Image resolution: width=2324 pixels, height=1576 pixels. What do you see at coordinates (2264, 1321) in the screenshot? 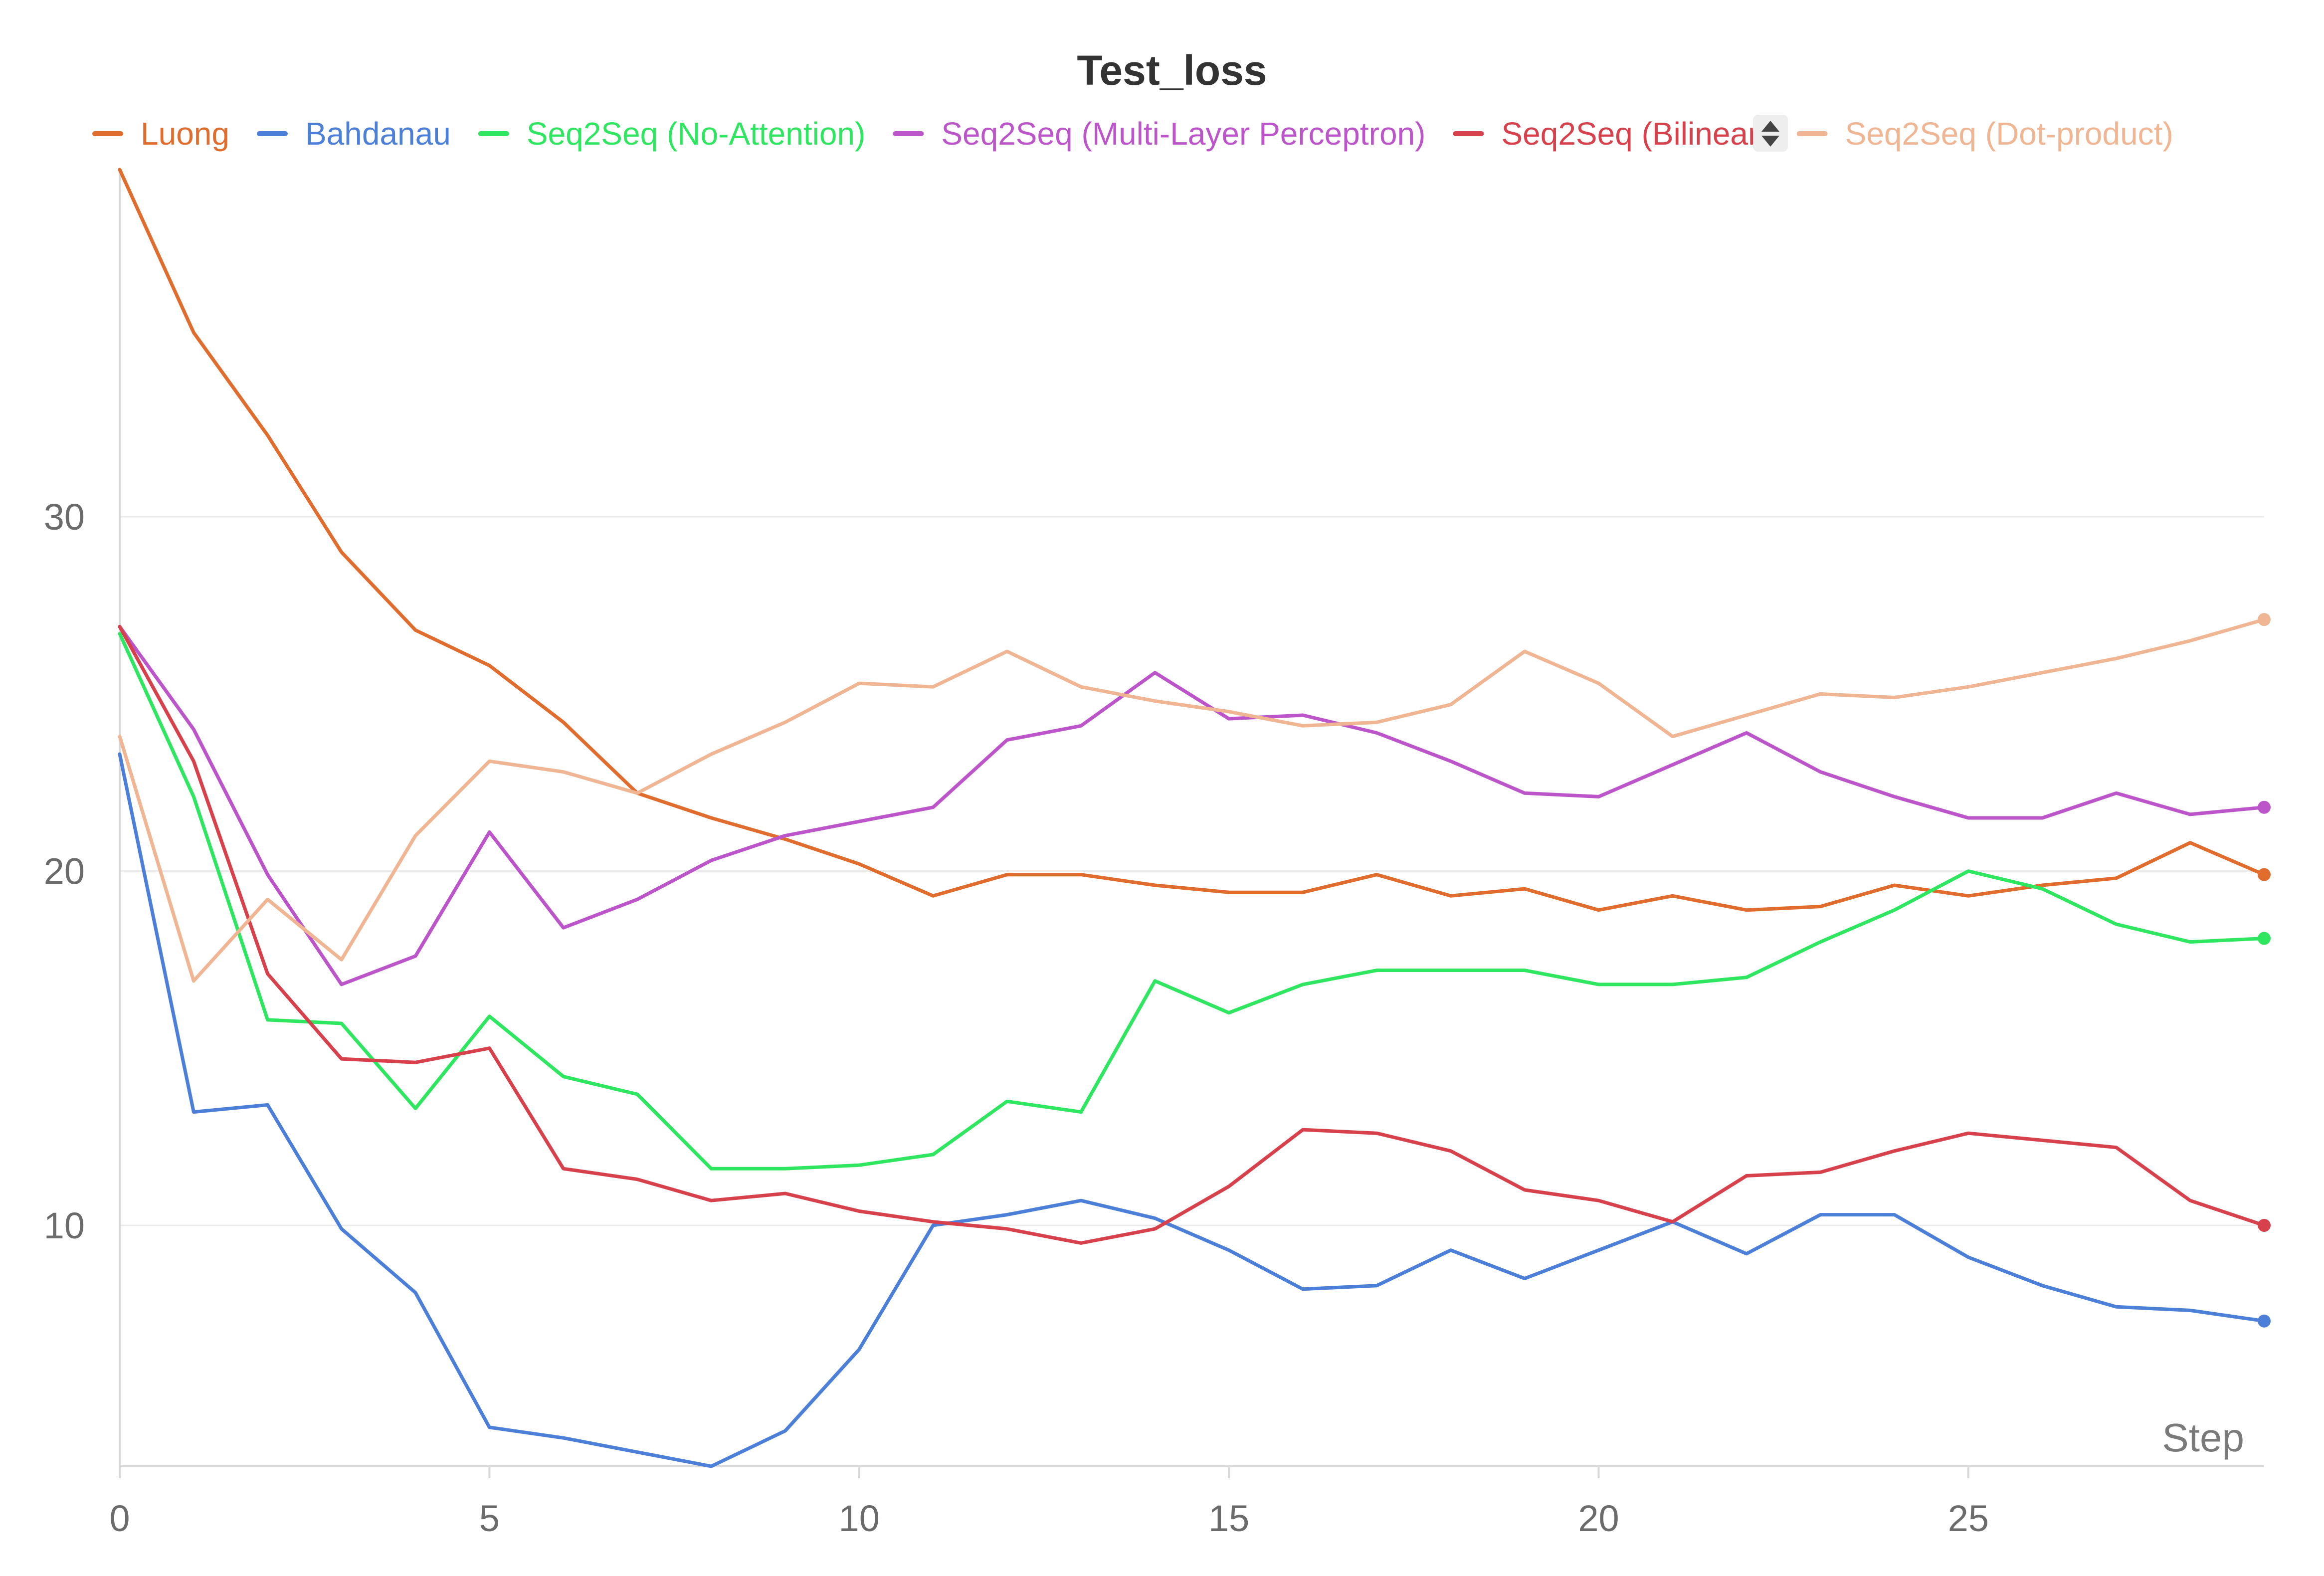
I see `series-end-point-bahdanau` at bounding box center [2264, 1321].